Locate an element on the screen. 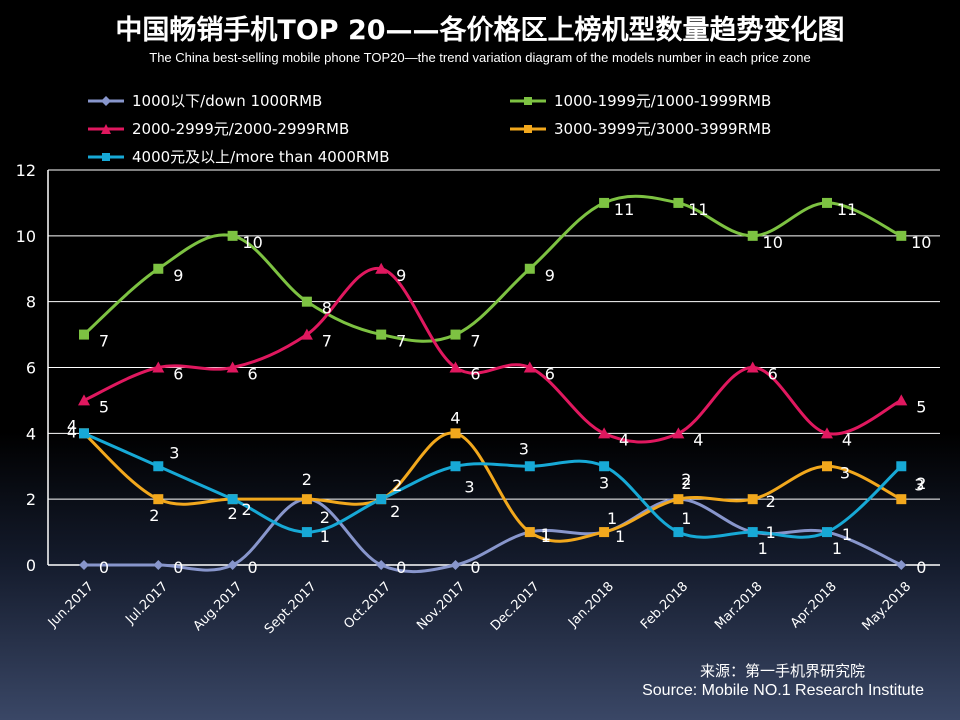  legend-label-2000-2999: 2000-2999元/2000-2999RMB is located at coordinates (241, 129).